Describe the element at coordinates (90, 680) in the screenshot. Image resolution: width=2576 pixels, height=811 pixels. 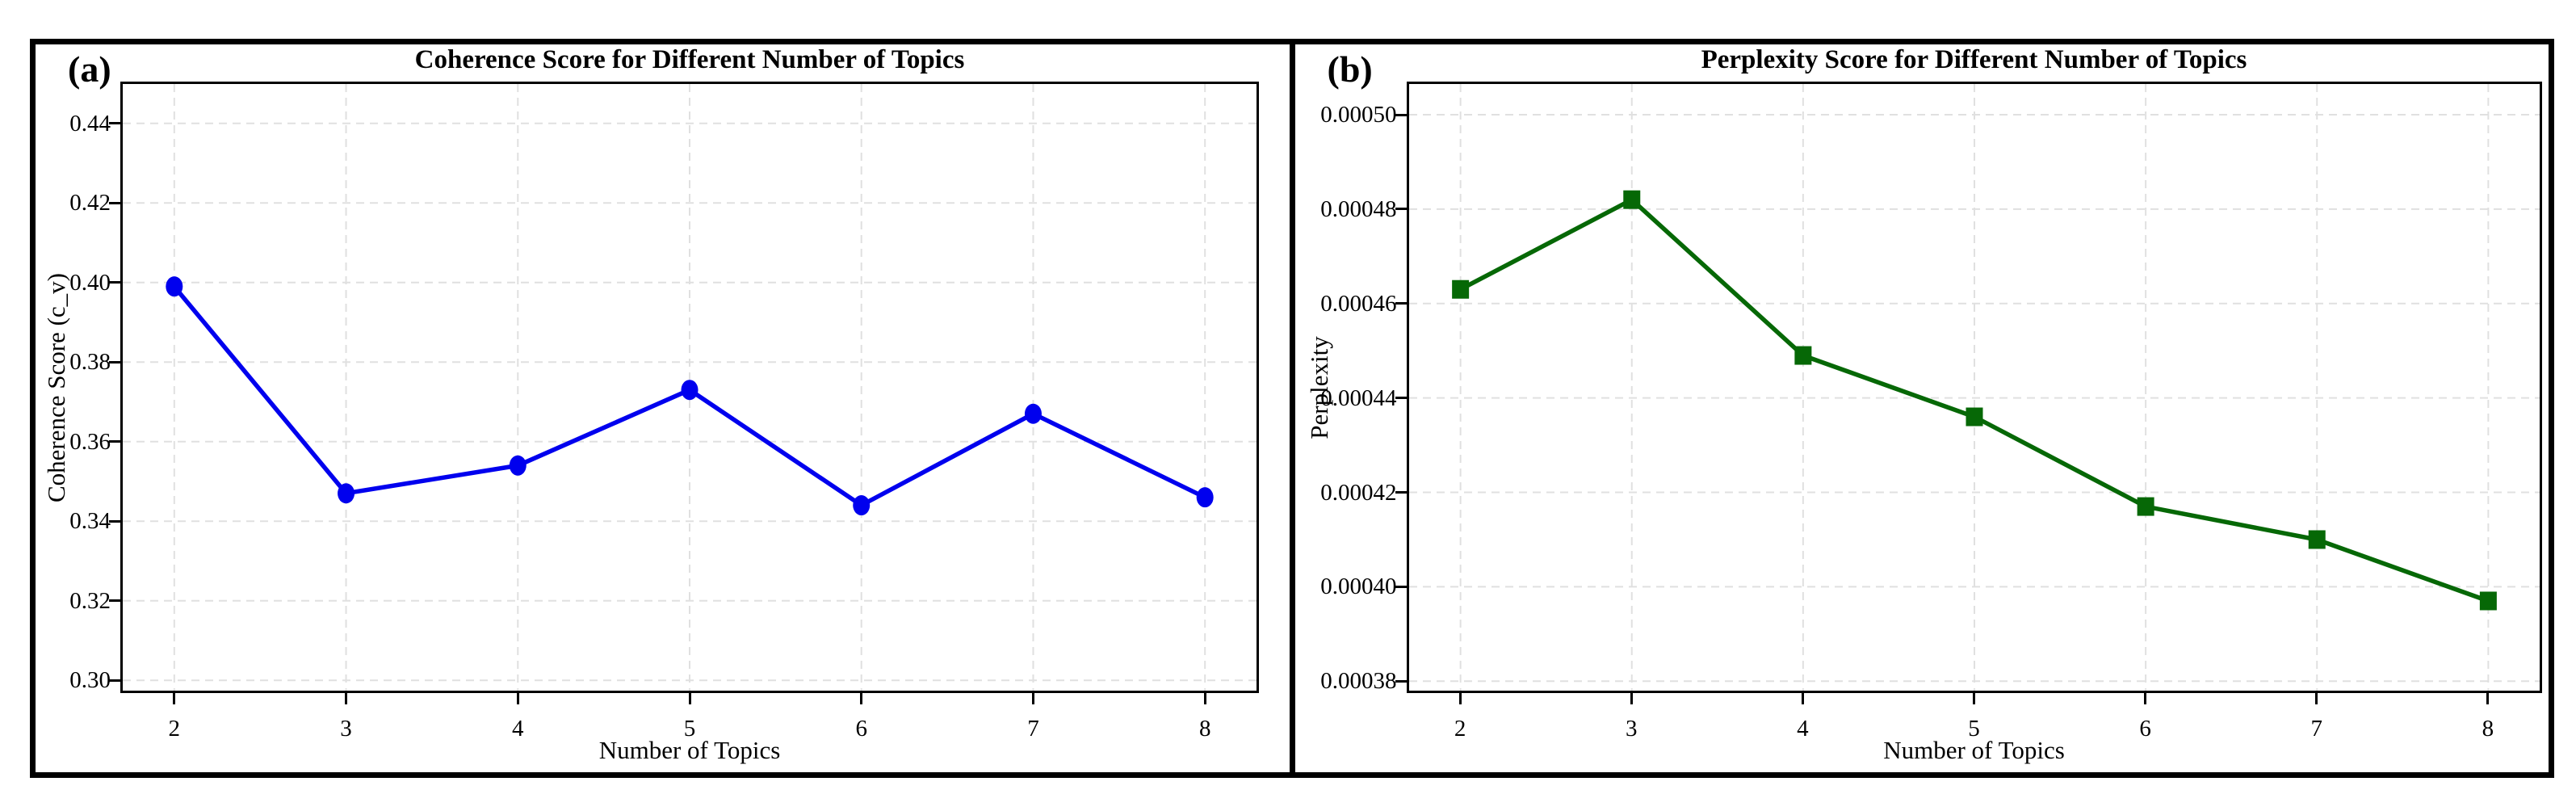
I see `y-tick-label: 0.30` at that location.